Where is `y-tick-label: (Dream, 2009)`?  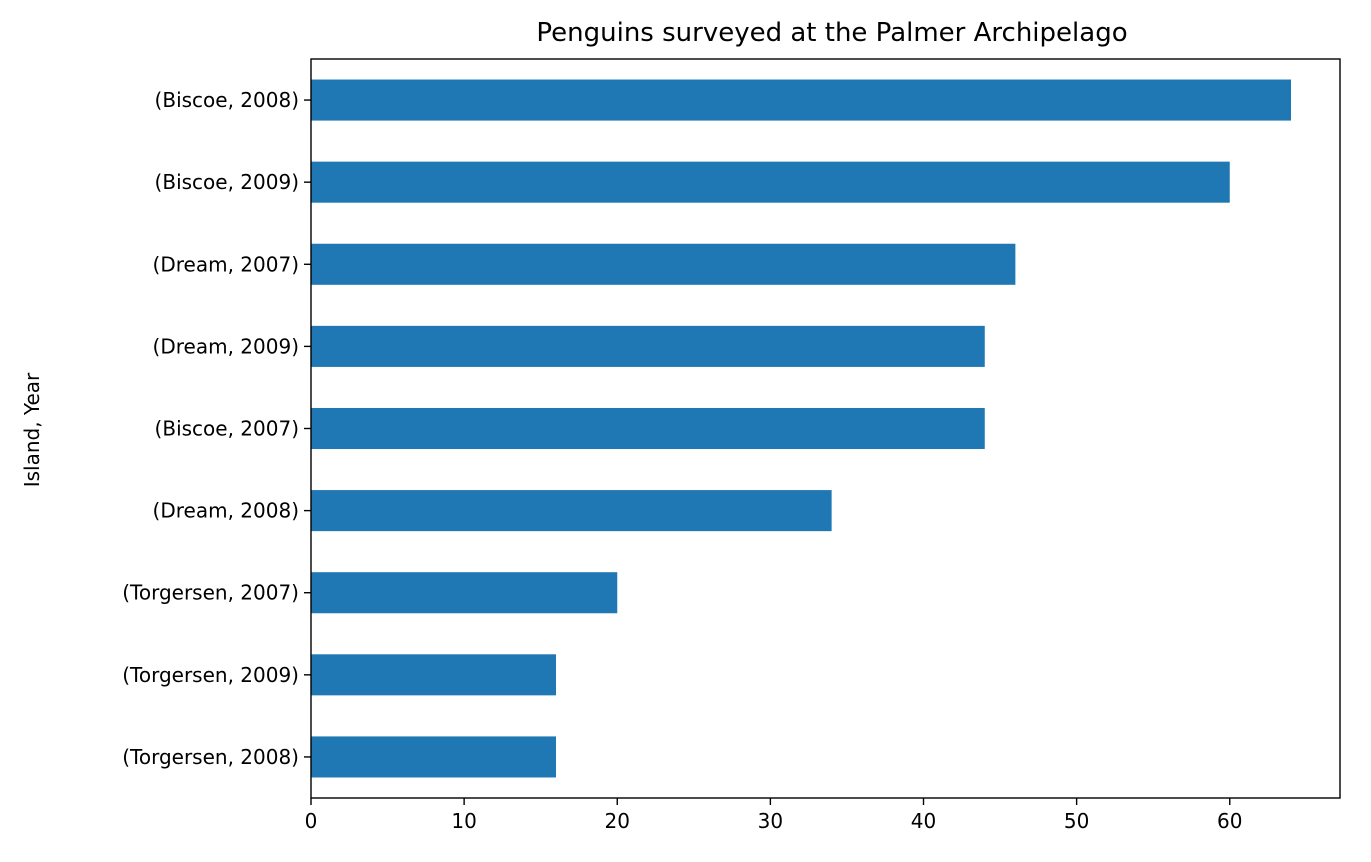 y-tick-label: (Dream, 2009) is located at coordinates (226, 346).